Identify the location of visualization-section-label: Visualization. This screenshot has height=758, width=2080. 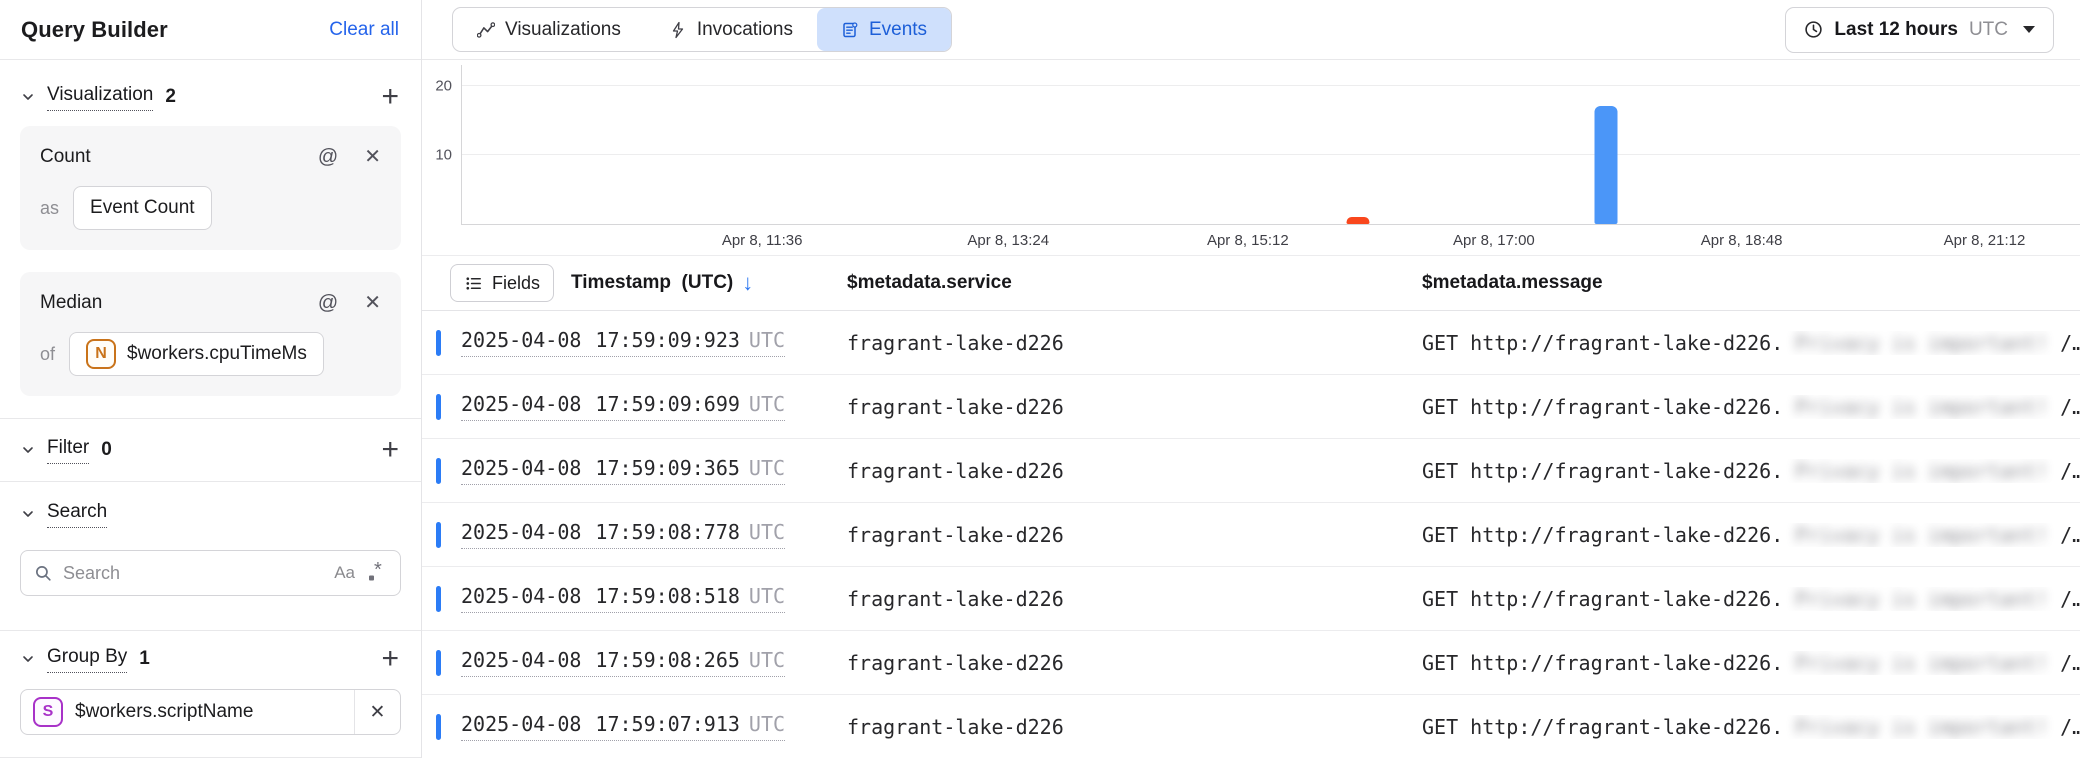
(100, 97).